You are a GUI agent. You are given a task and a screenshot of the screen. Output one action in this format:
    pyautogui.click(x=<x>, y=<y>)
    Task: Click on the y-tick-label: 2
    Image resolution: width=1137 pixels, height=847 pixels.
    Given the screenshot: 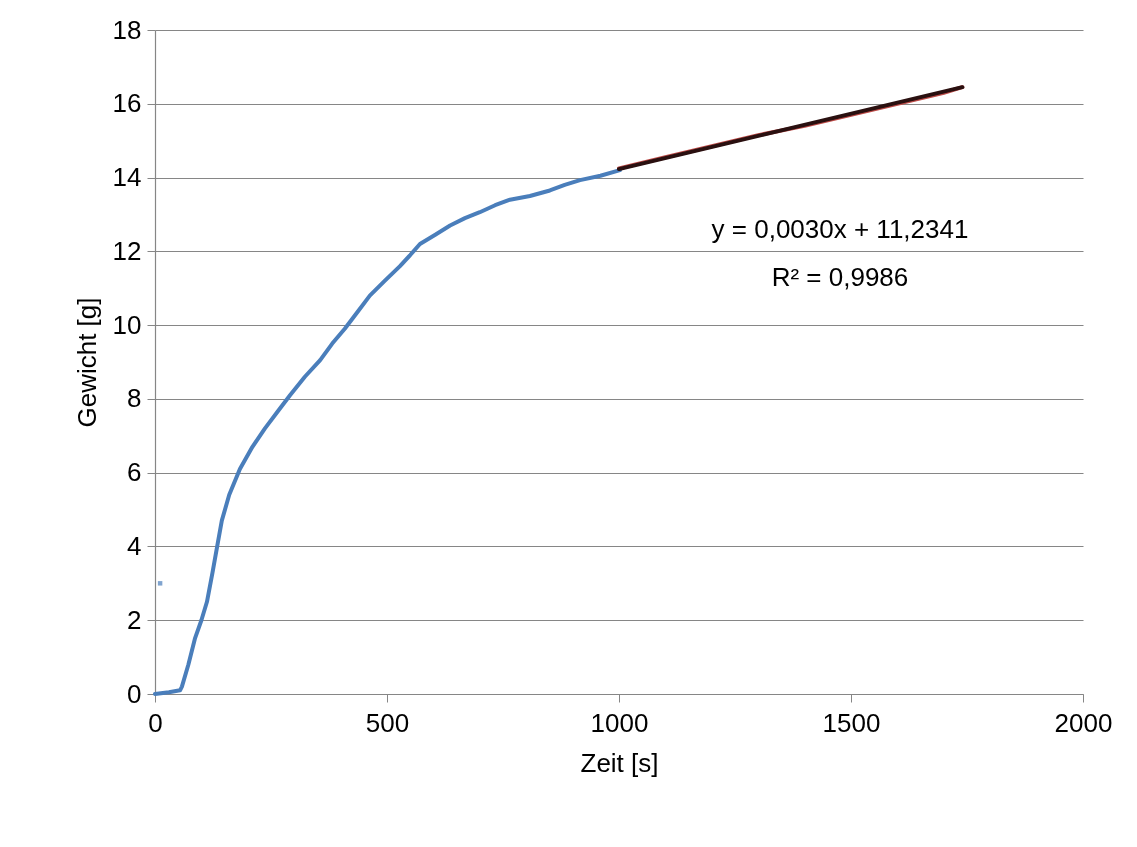 What is the action you would take?
    pyautogui.click(x=134, y=619)
    